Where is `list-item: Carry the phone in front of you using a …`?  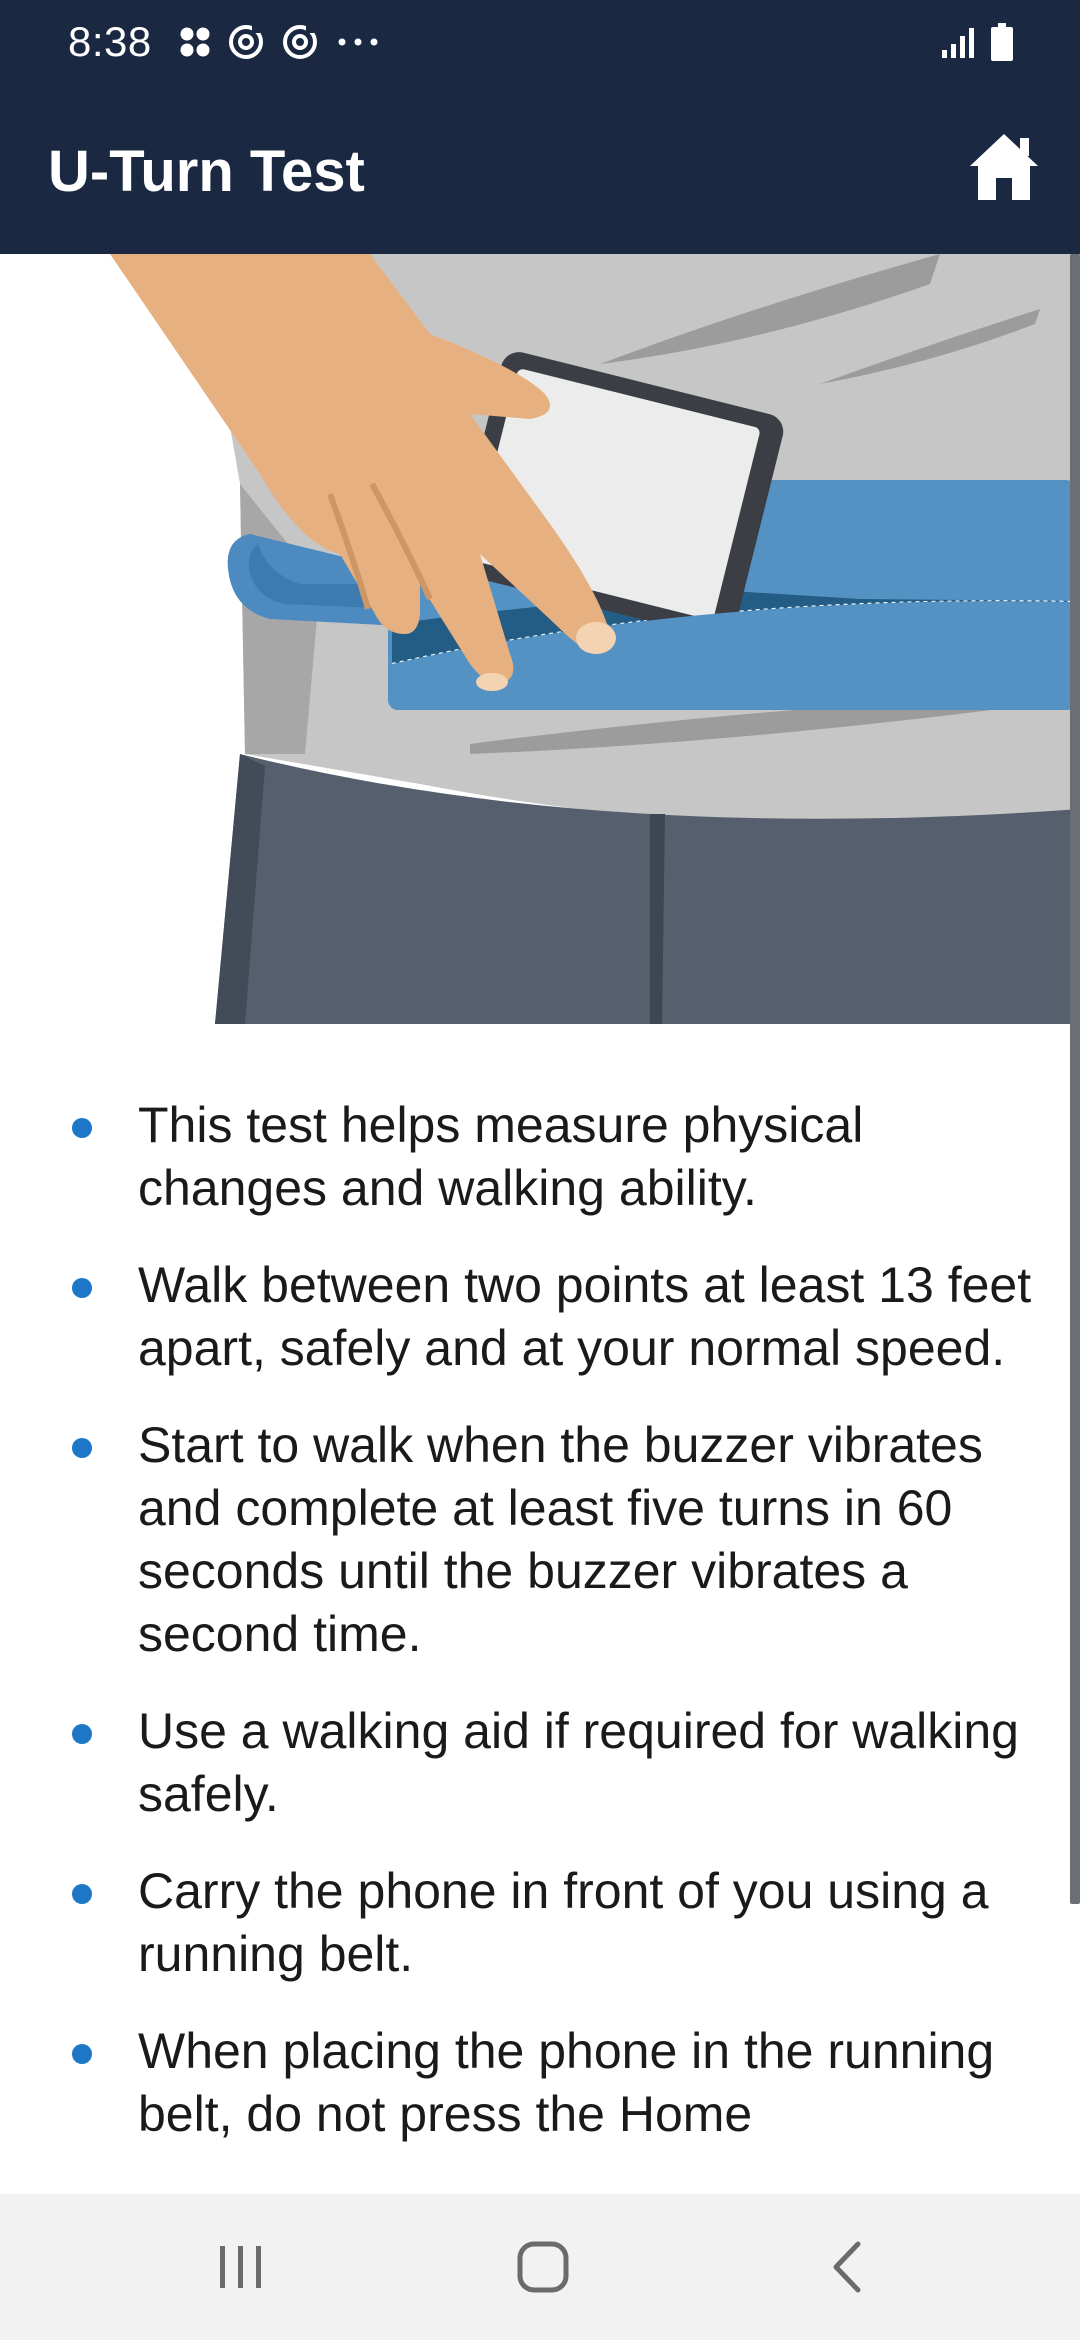 list-item: Carry the phone in front of you using a … is located at coordinates (540, 1923).